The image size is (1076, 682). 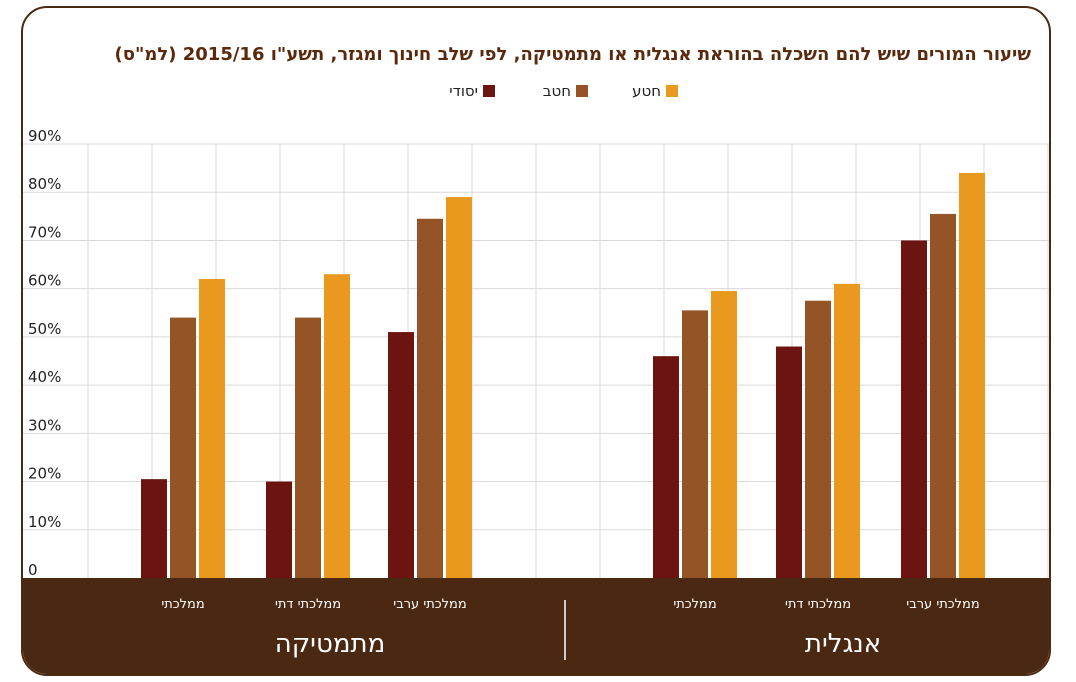 I want to click on legend-label: חטב, so click(x=557, y=91).